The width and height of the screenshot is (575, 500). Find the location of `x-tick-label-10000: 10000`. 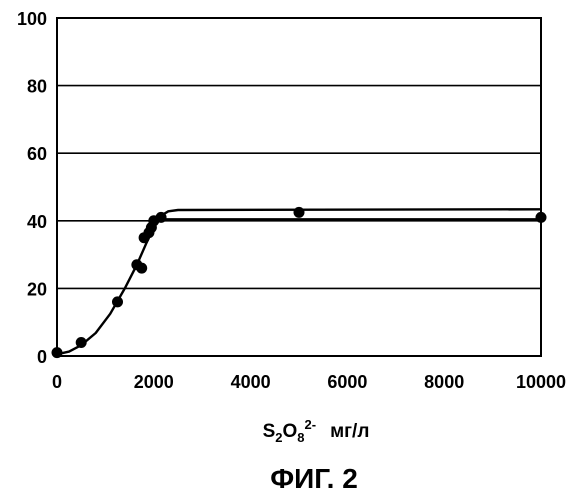

x-tick-label-10000: 10000 is located at coordinates (541, 382).